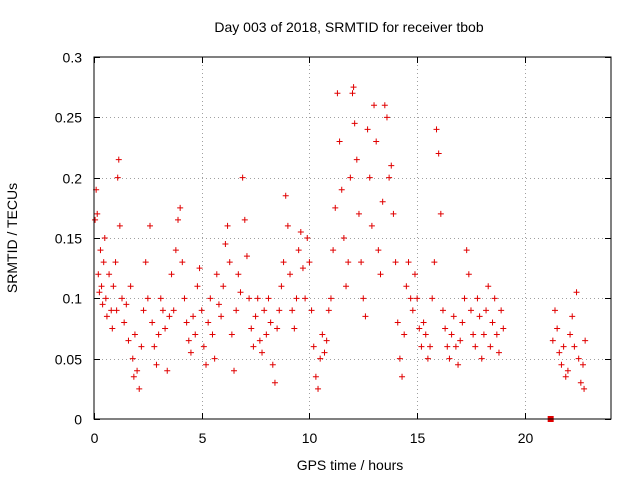  Describe the element at coordinates (73, 299) in the screenshot. I see `y-tick-label: 0.1` at that location.